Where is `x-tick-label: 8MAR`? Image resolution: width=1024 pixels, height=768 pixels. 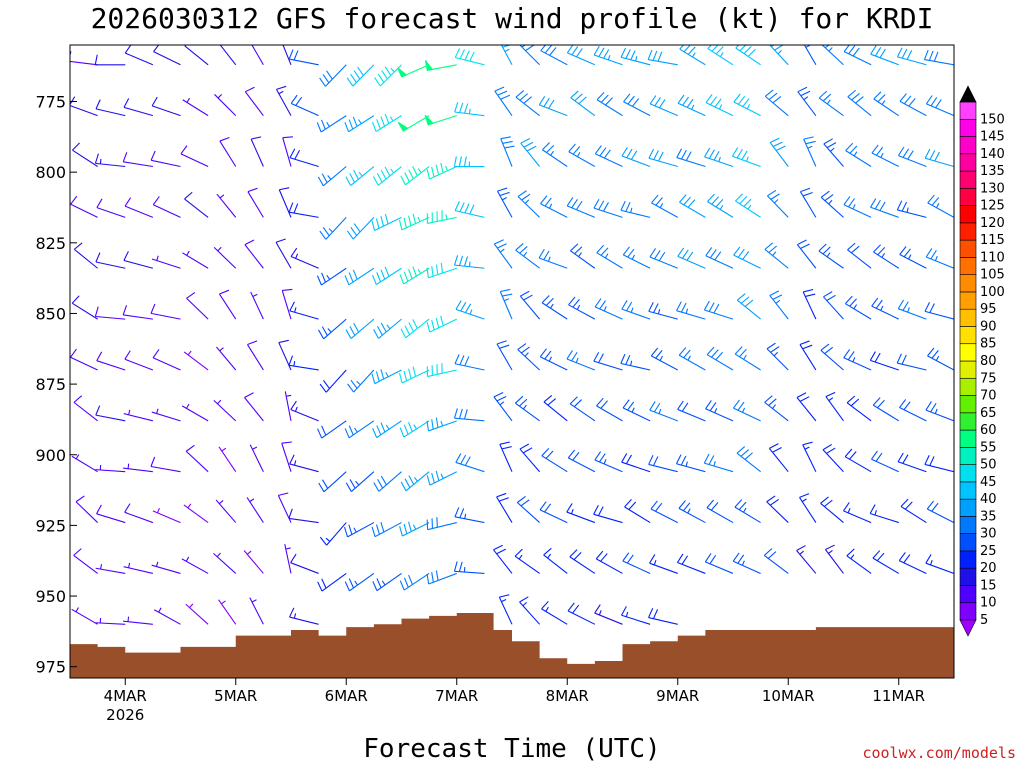 x-tick-label: 8MAR is located at coordinates (567, 696).